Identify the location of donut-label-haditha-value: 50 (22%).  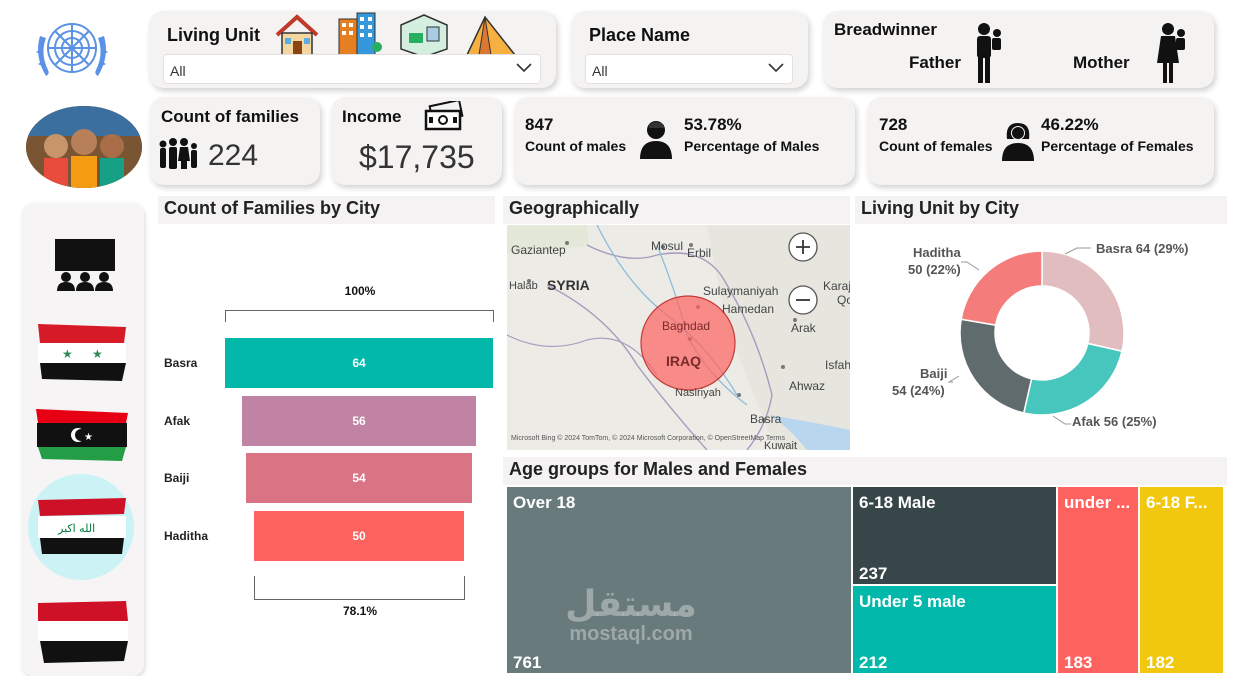
(934, 269).